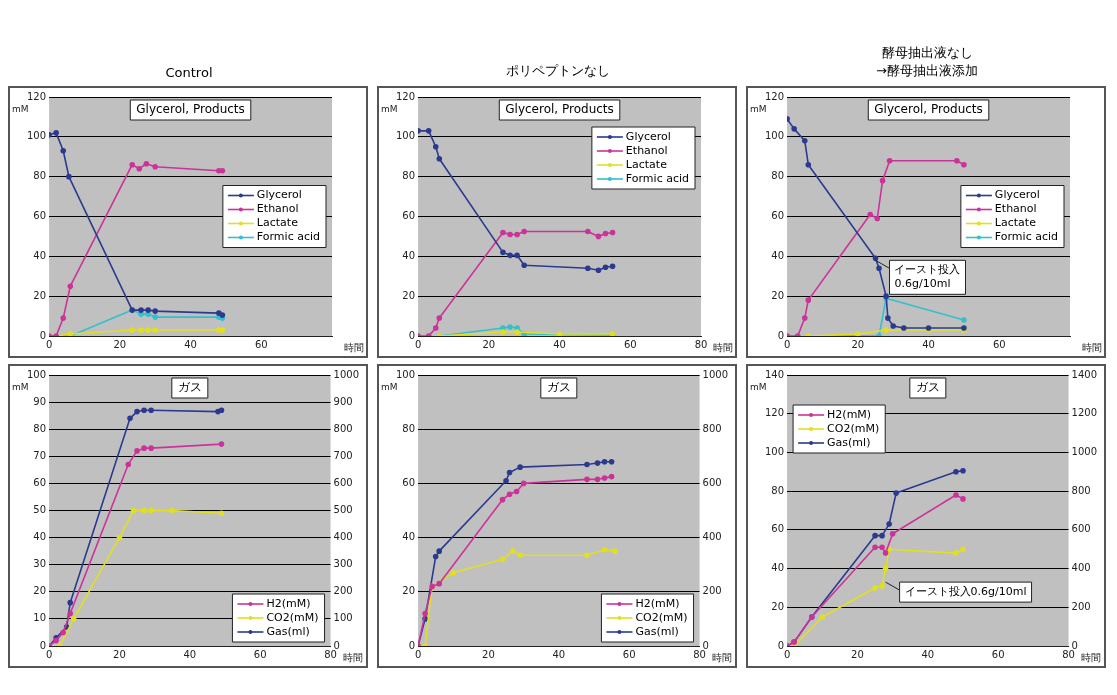  Describe the element at coordinates (705, 645) in the screenshot. I see `y2-tick-label: 0` at that location.